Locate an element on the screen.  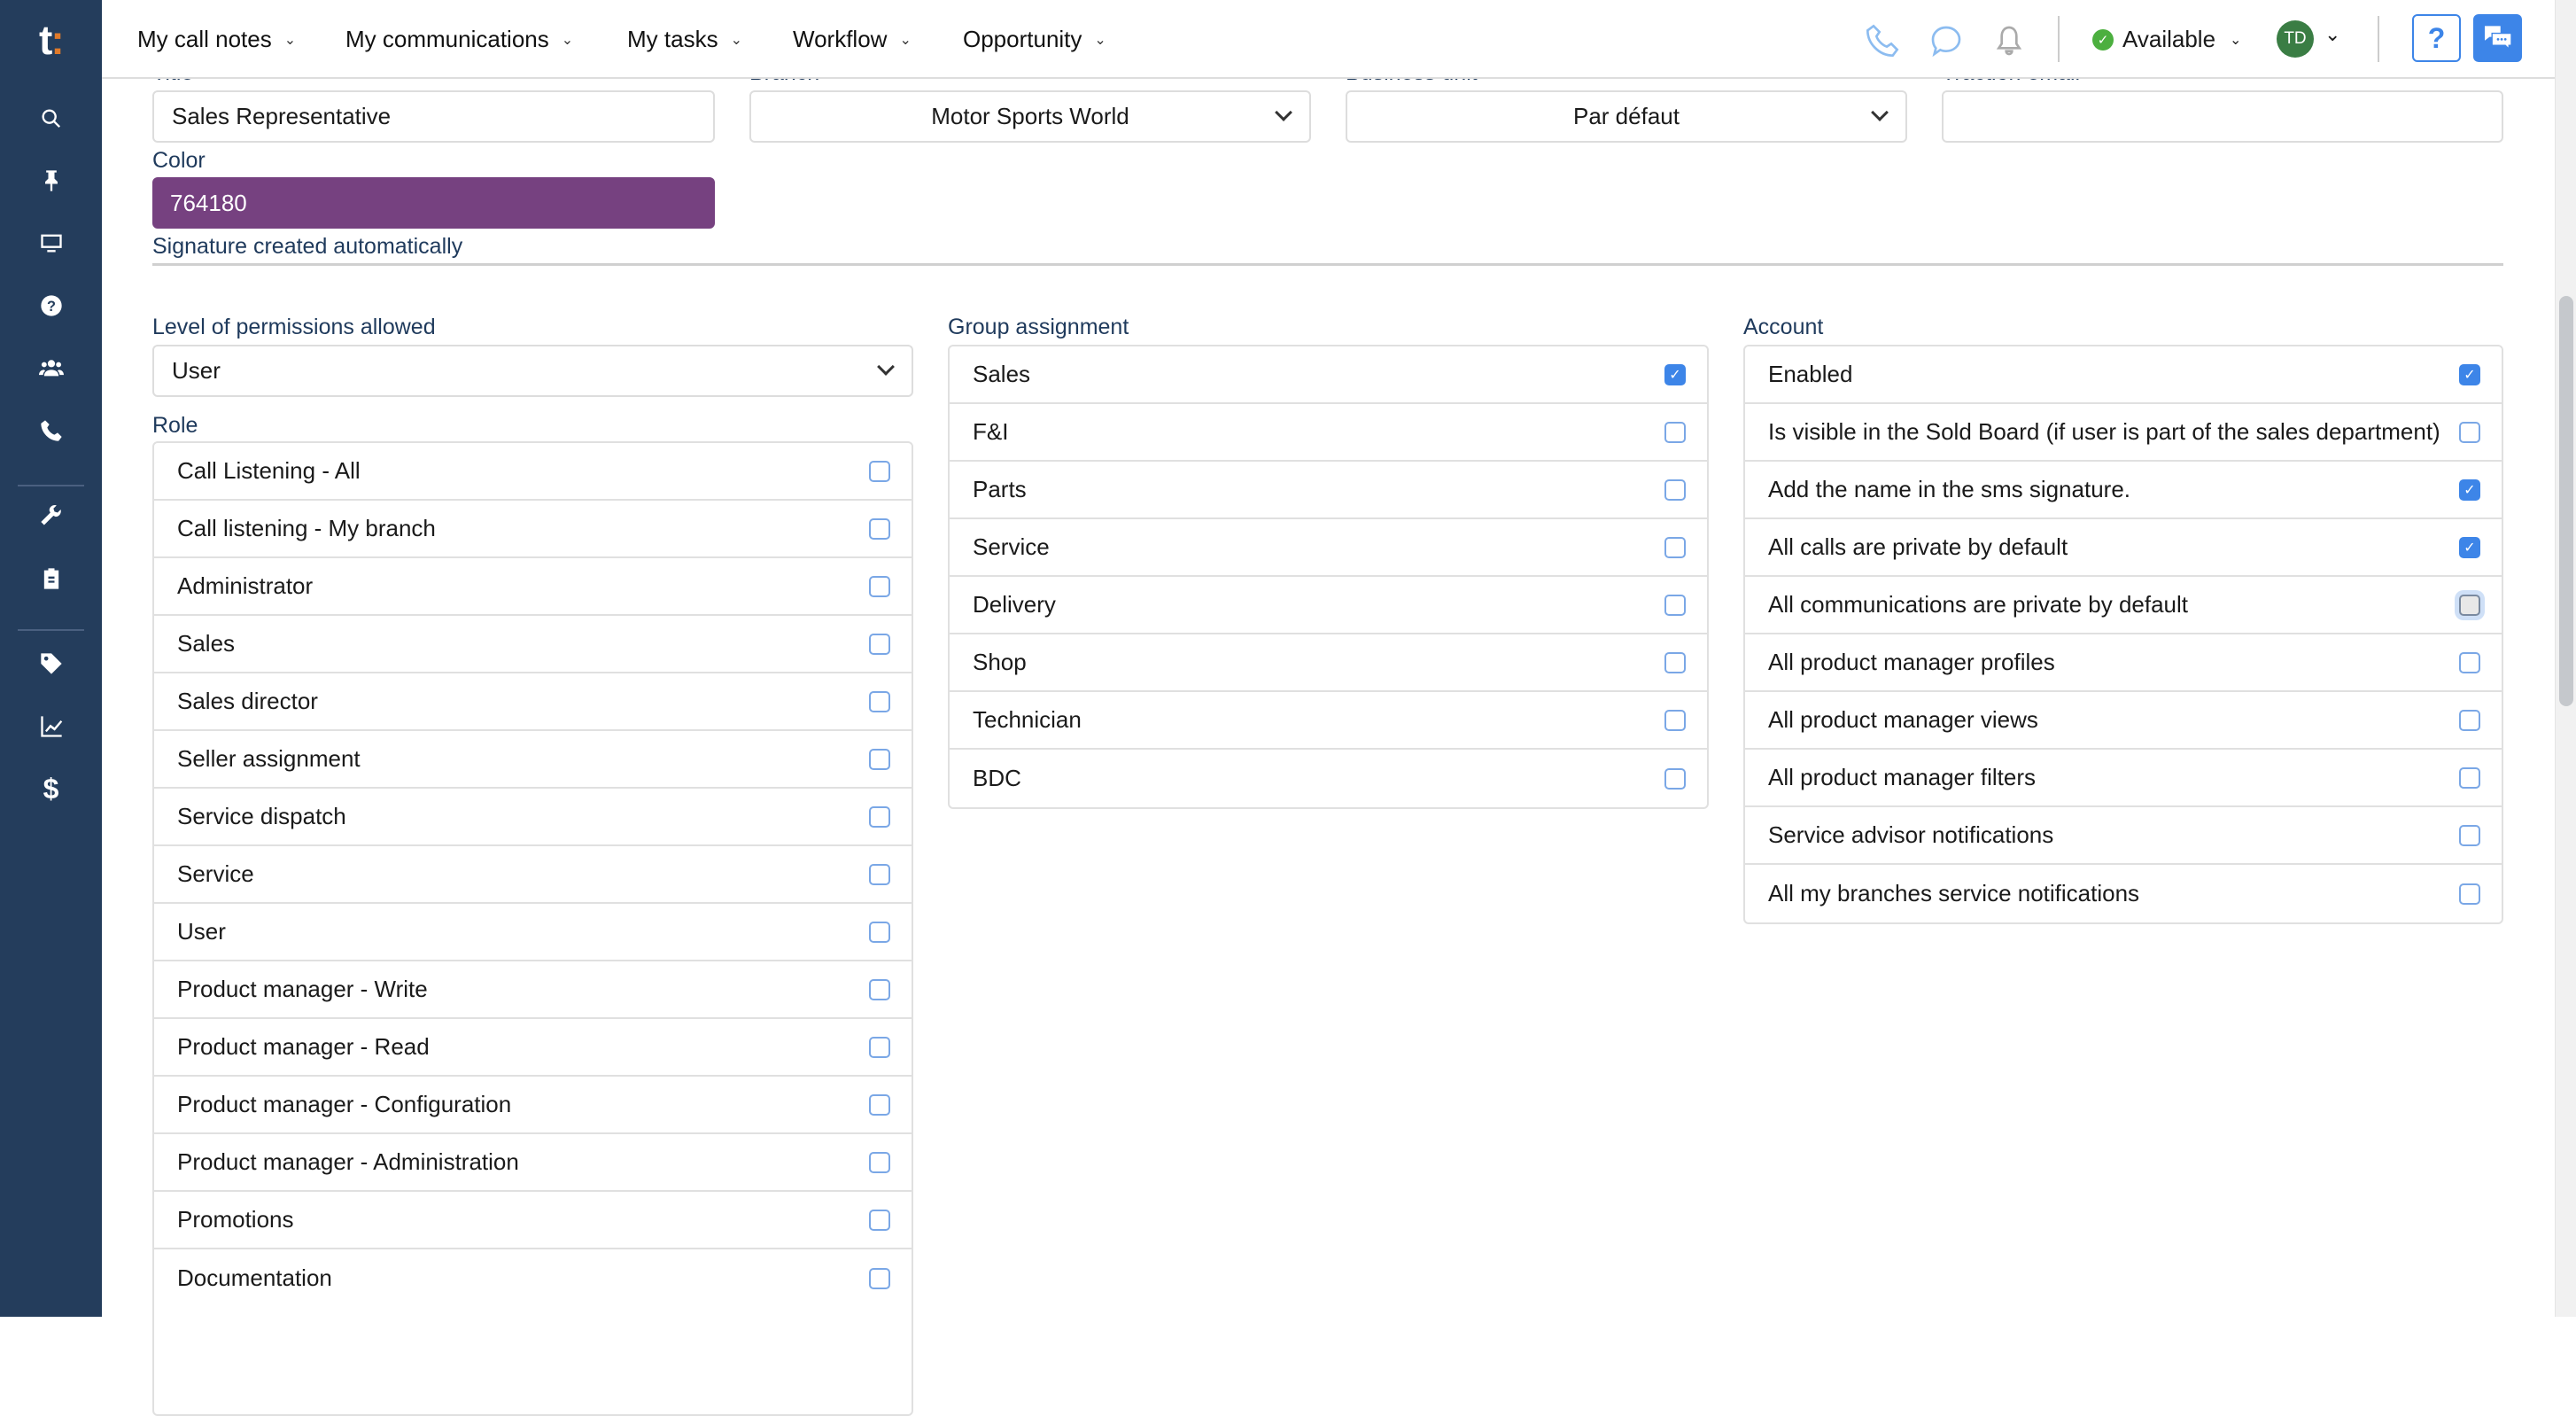
list-item: Enabled ✓ is located at coordinates (2123, 375).